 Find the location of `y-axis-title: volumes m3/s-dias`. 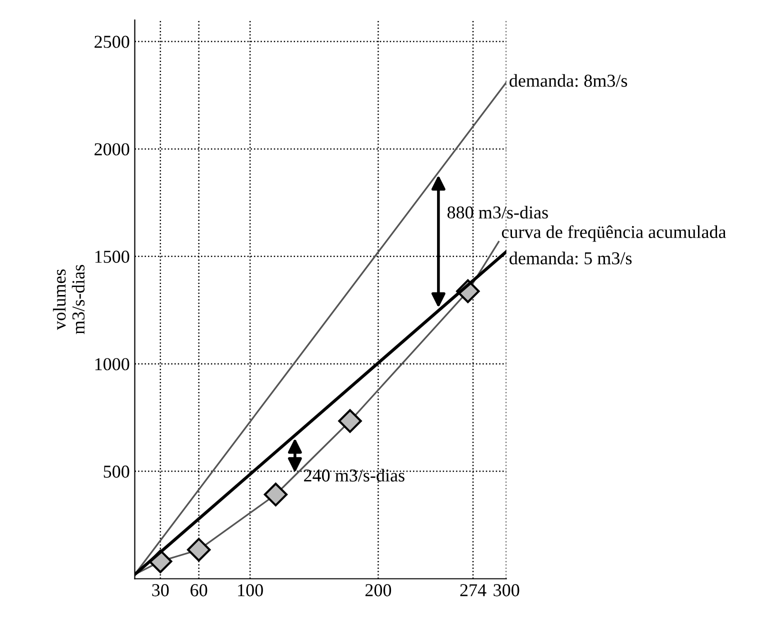

y-axis-title: volumes m3/s-dias is located at coordinates (68, 299).